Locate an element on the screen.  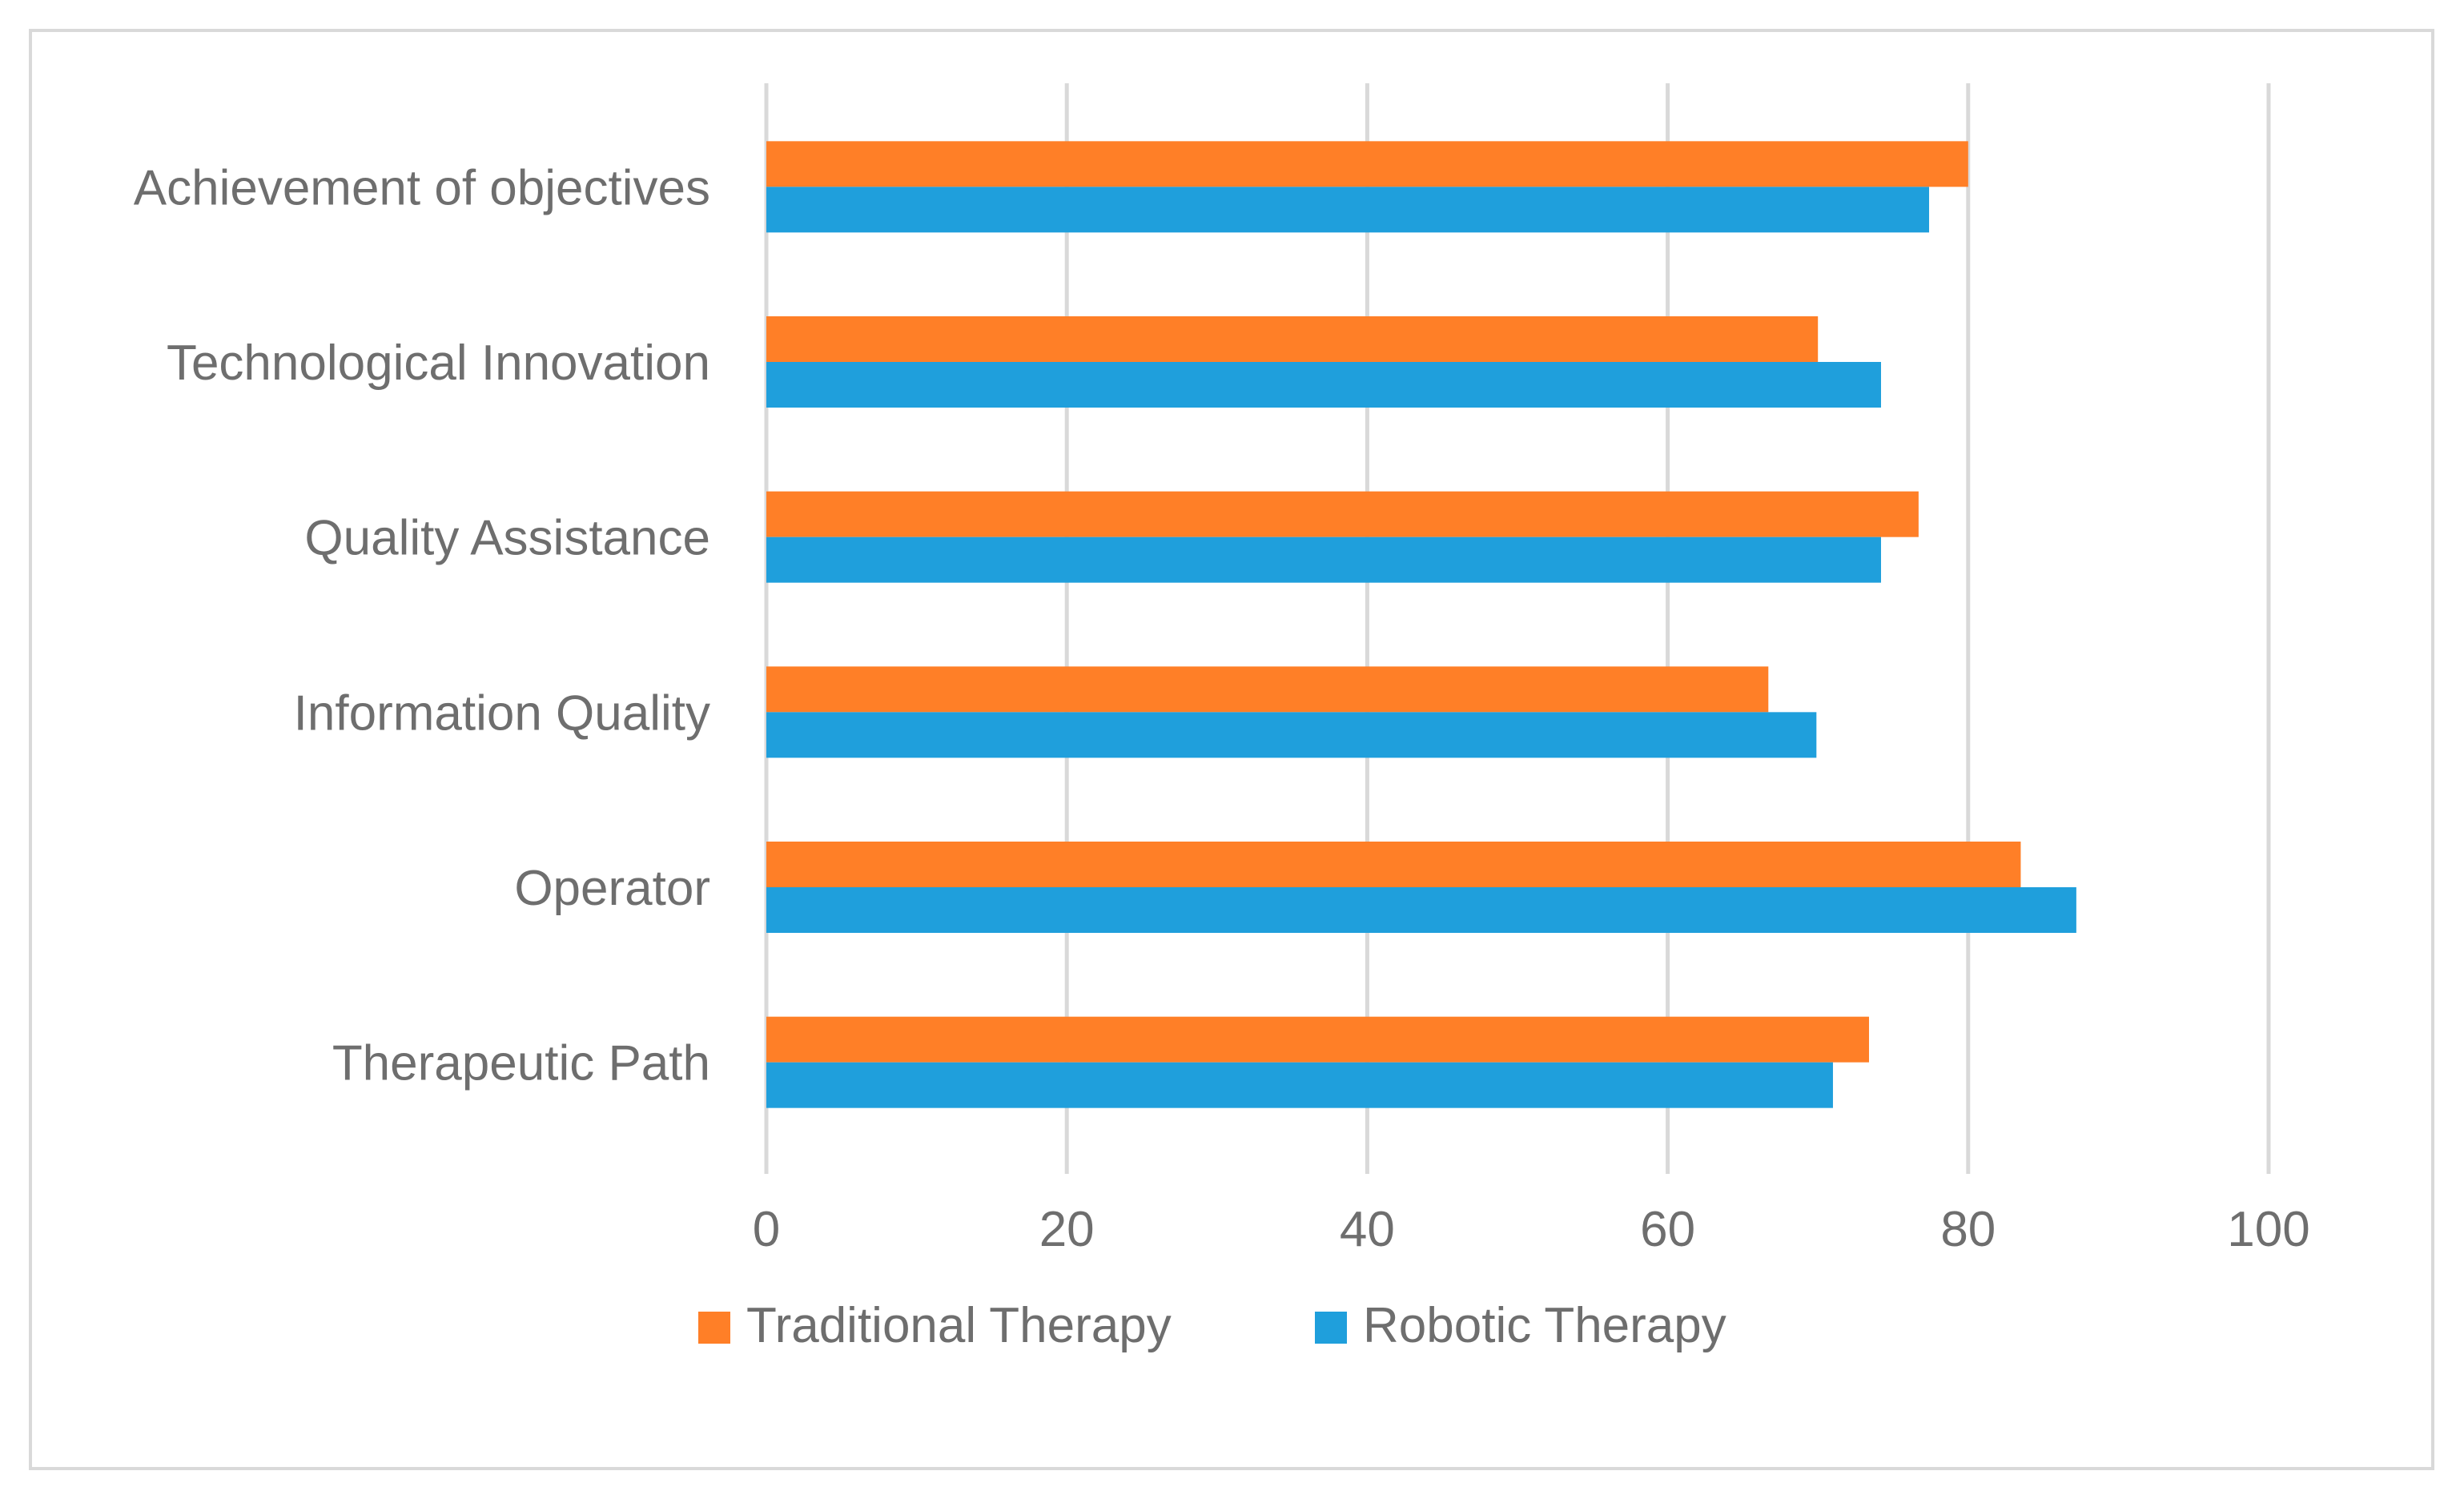
x-tick-label: 80 is located at coordinates (1968, 1230).